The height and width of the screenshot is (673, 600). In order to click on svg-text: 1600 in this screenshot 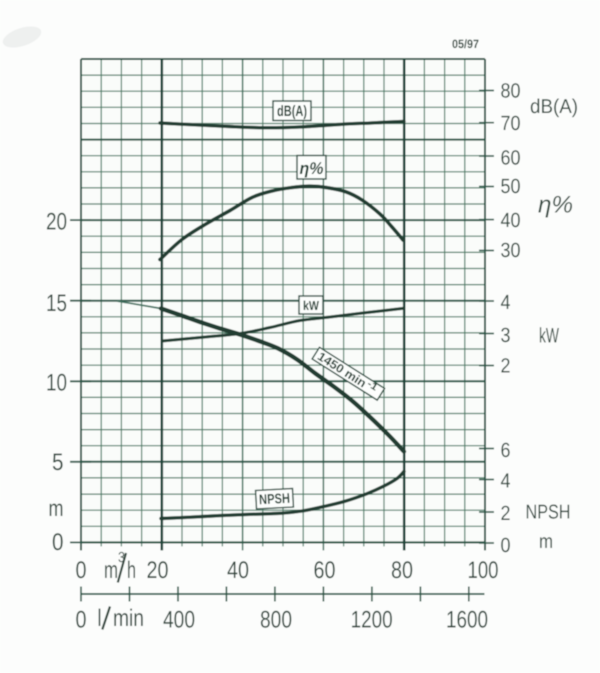, I will do `click(467, 620)`.